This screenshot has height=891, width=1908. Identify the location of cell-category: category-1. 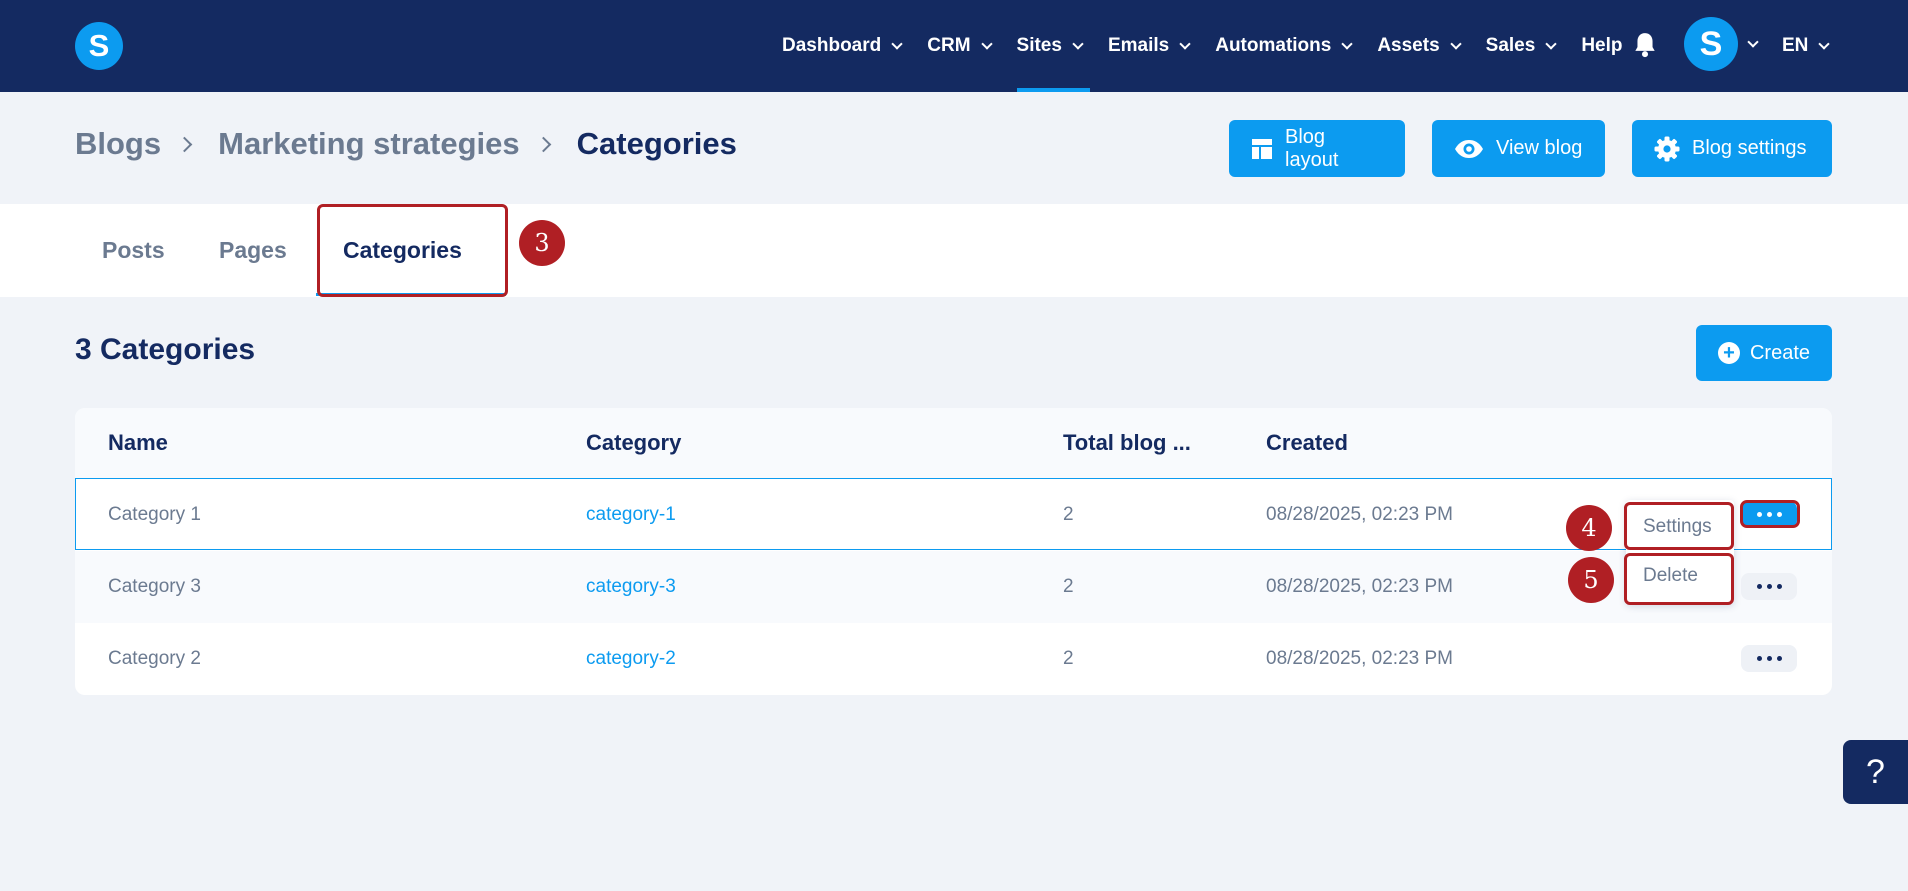
(631, 514).